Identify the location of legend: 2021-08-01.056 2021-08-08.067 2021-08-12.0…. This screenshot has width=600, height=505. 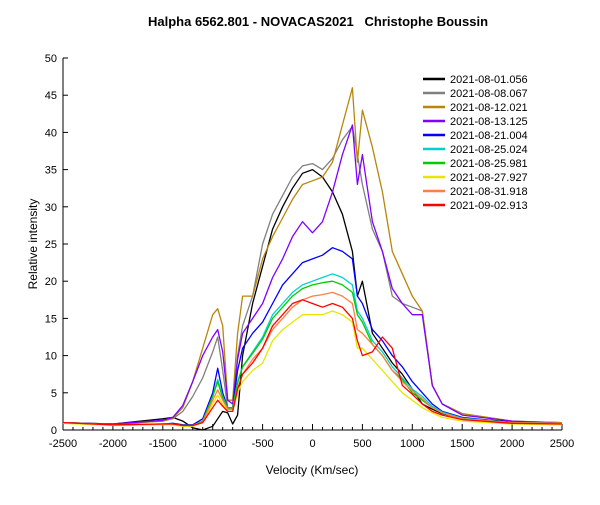
(475, 143).